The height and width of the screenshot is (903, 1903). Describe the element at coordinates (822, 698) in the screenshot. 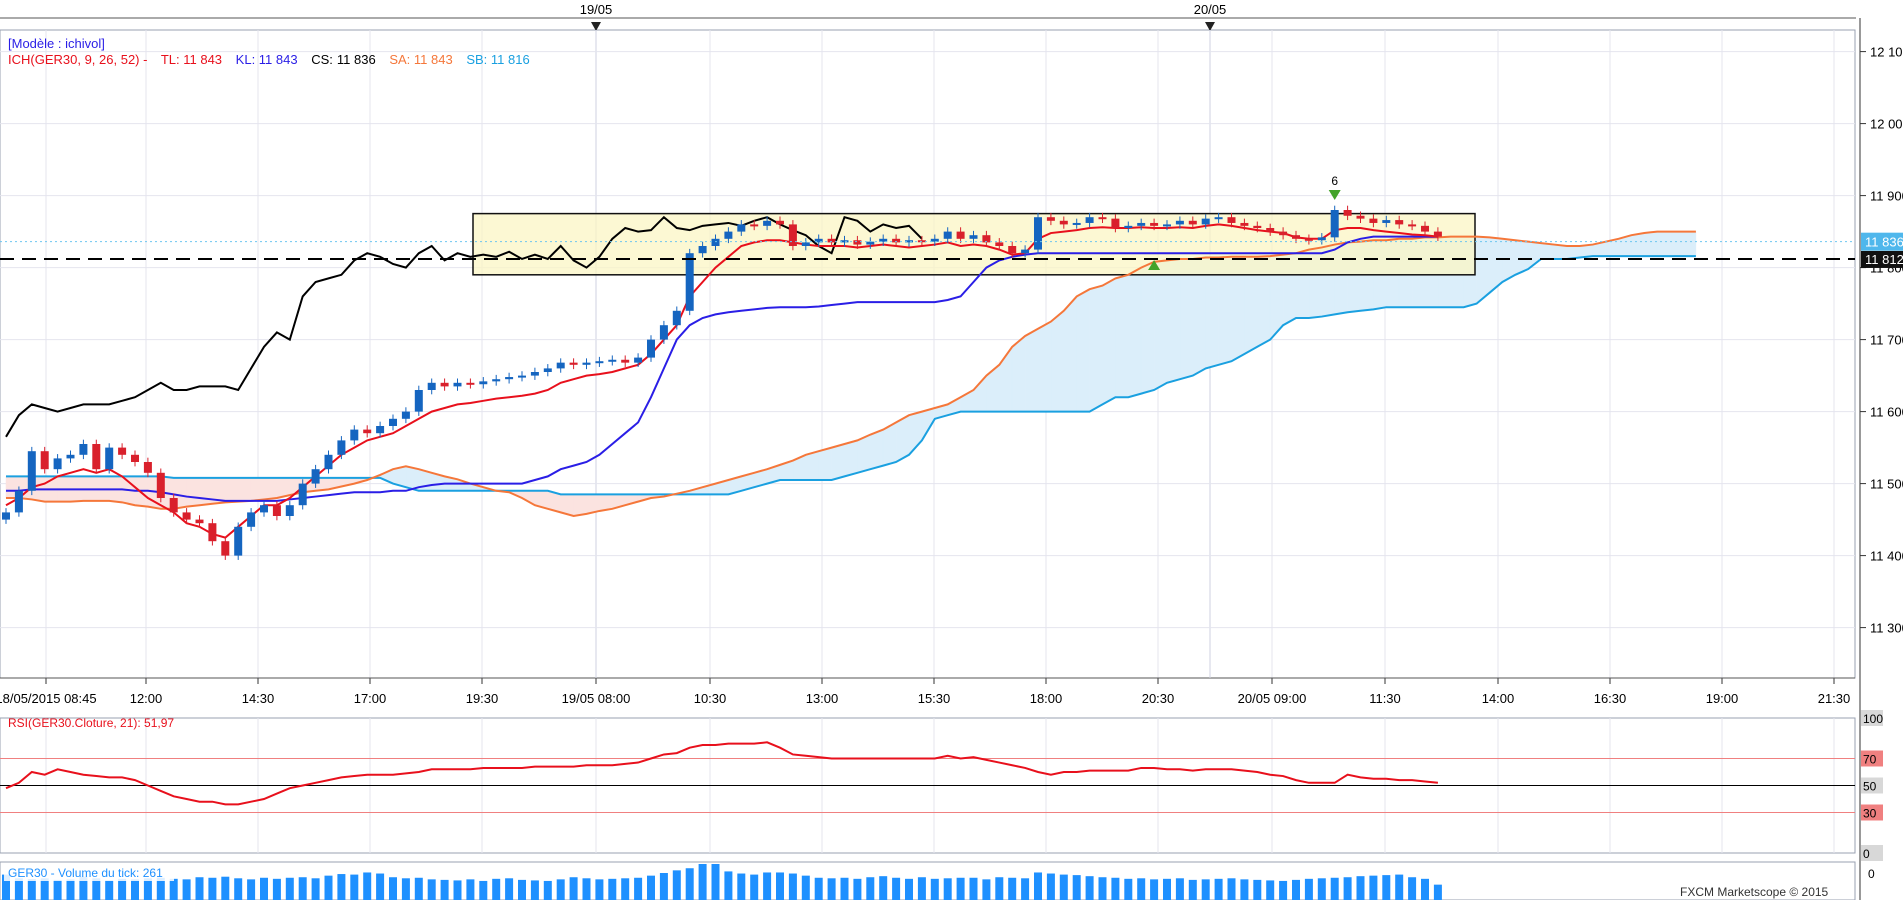

I see `x-tick-label: 13:00` at that location.